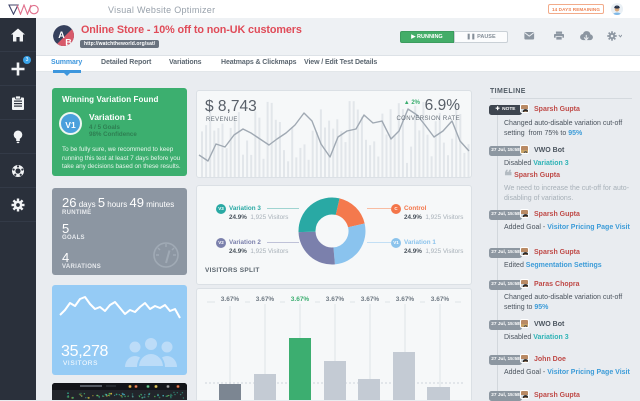  Describe the element at coordinates (68, 43) in the screenshot. I see `svg-text: B` at that location.